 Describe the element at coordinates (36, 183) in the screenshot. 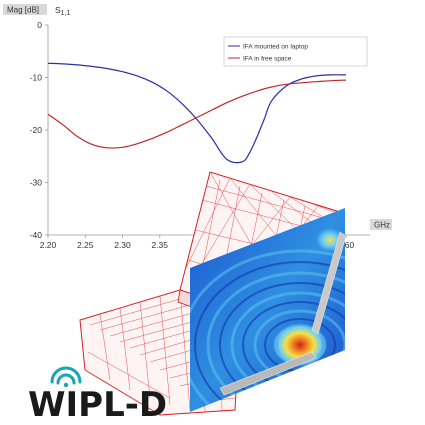

I see `y-tick-label: -30` at that location.